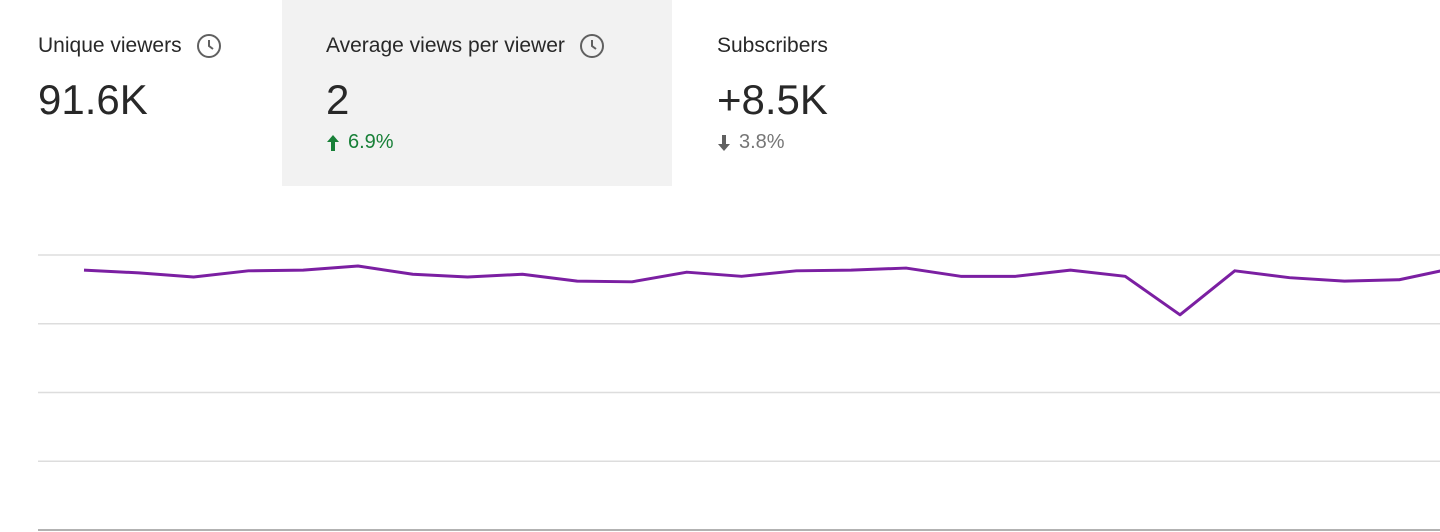 This screenshot has height=532, width=1440. I want to click on metric-change: 3.8%, so click(762, 142).